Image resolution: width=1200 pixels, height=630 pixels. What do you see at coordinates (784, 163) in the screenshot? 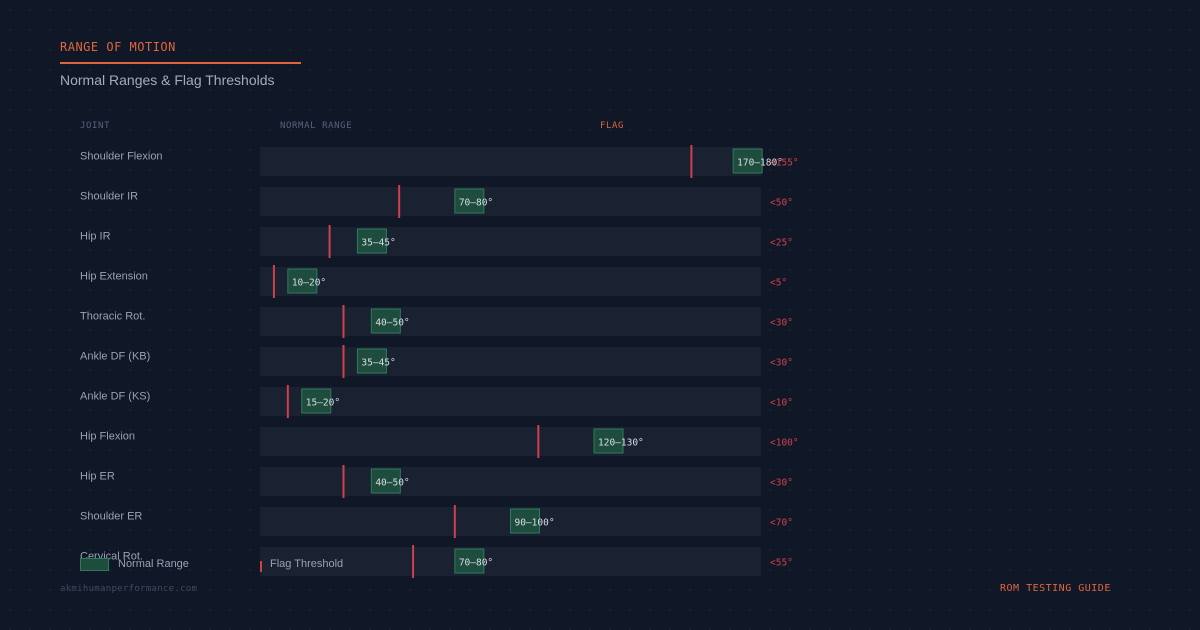
I see `flag-threshold-label: <155°` at bounding box center [784, 163].